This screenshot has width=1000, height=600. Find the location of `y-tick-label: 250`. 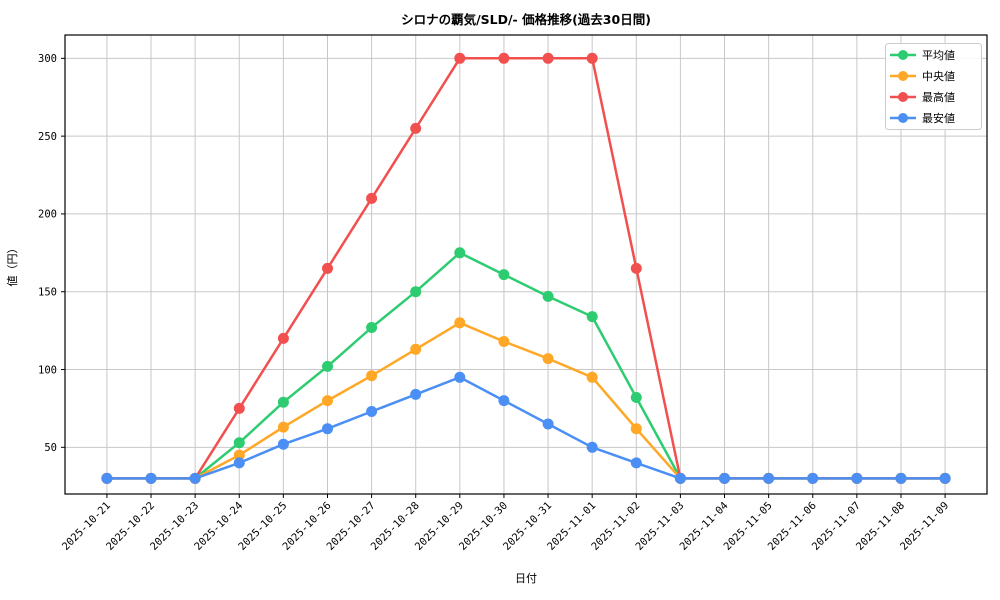

y-tick-label: 250 is located at coordinates (47, 137).